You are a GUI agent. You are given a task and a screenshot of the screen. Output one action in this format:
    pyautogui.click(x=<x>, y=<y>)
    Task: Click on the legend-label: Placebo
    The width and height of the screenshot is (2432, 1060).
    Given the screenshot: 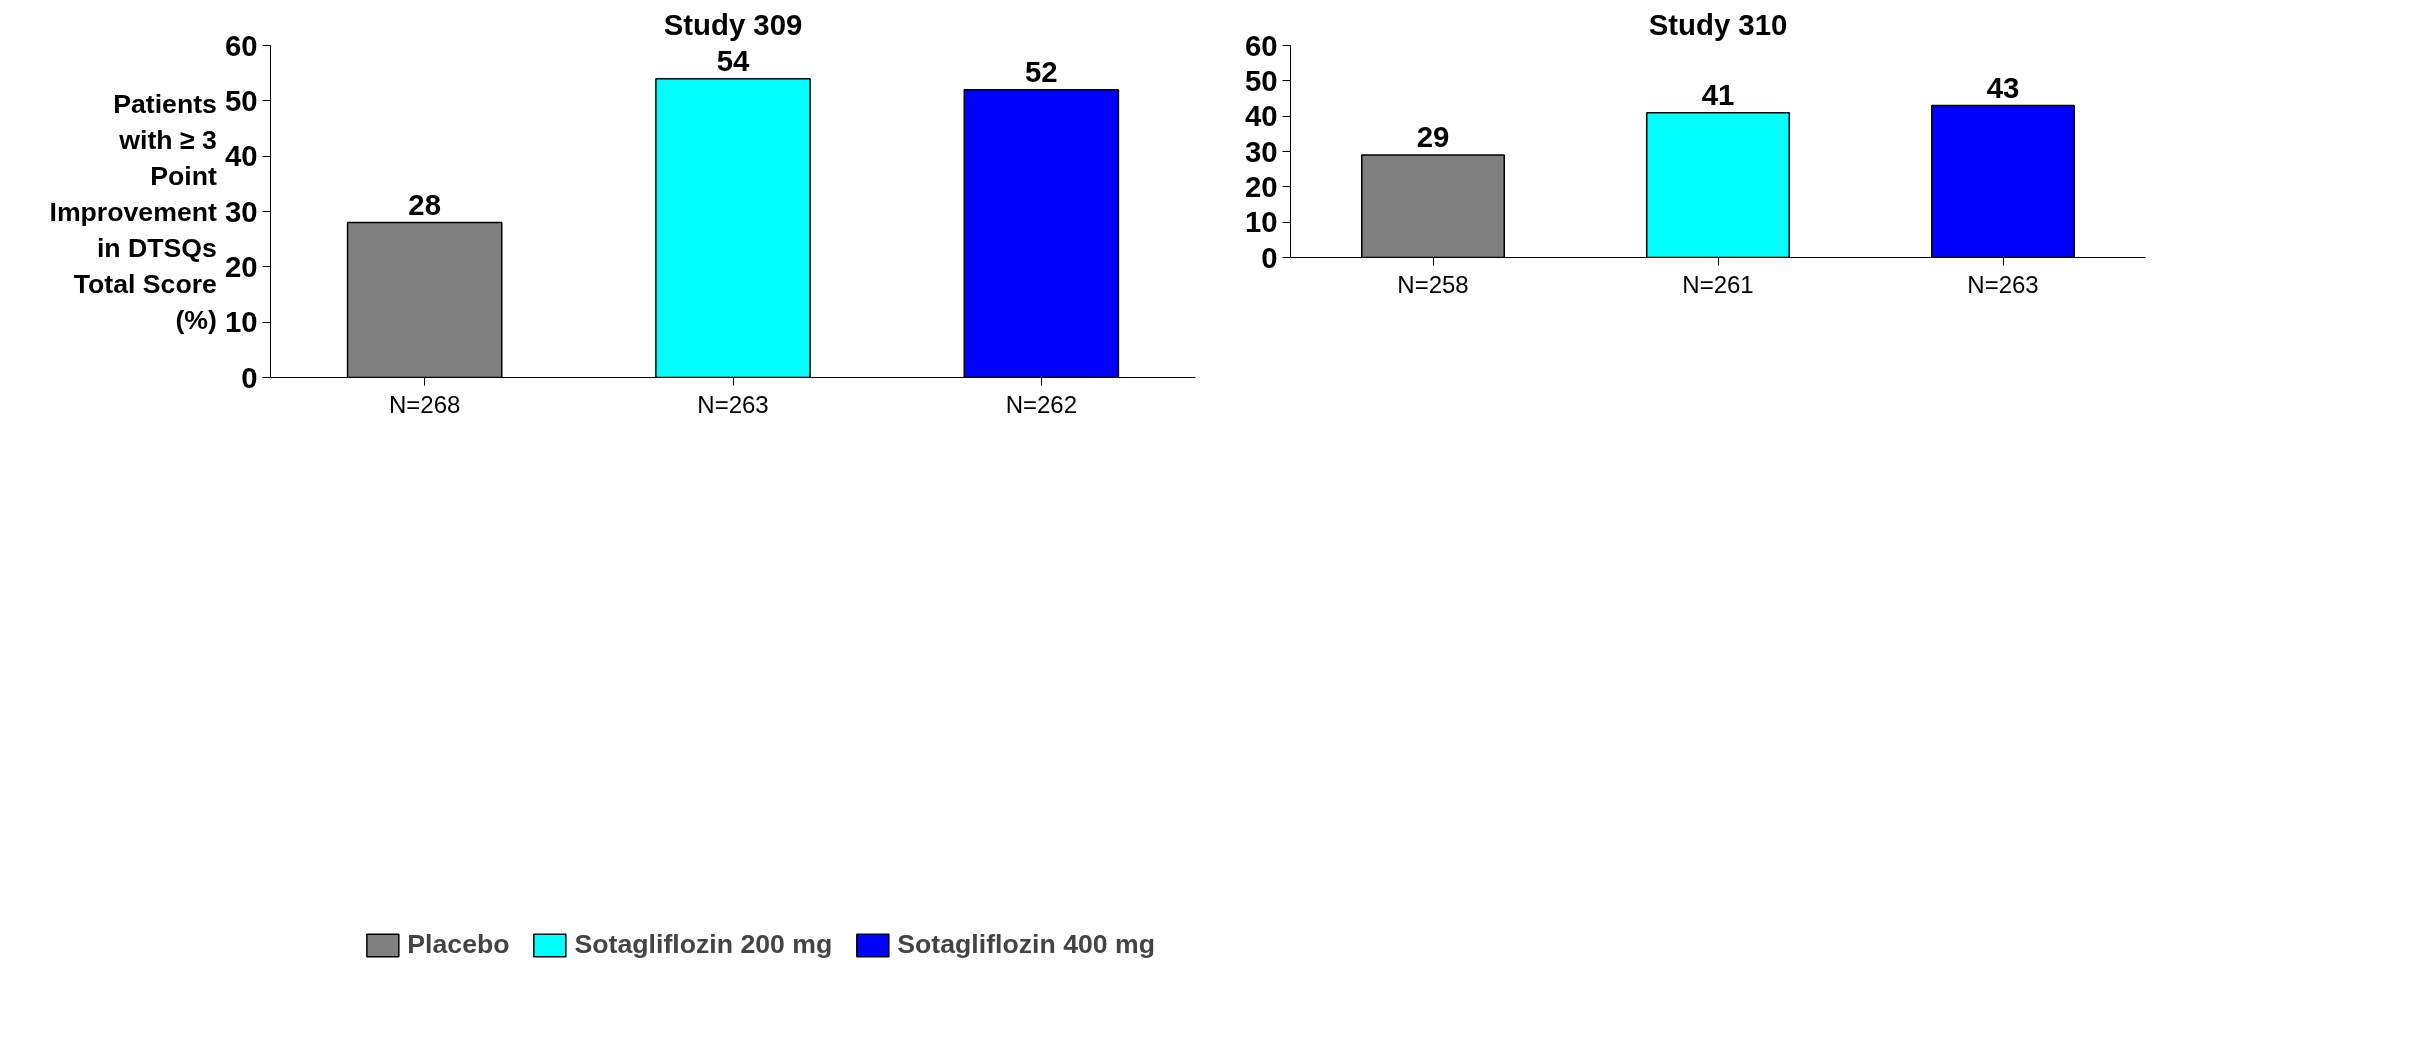 What is the action you would take?
    pyautogui.click(x=458, y=944)
    